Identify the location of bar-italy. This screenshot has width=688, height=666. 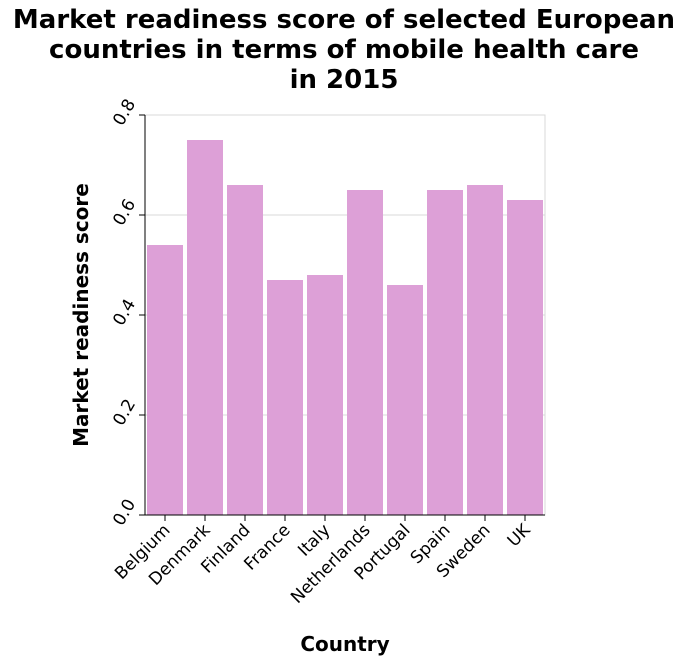
(325, 395).